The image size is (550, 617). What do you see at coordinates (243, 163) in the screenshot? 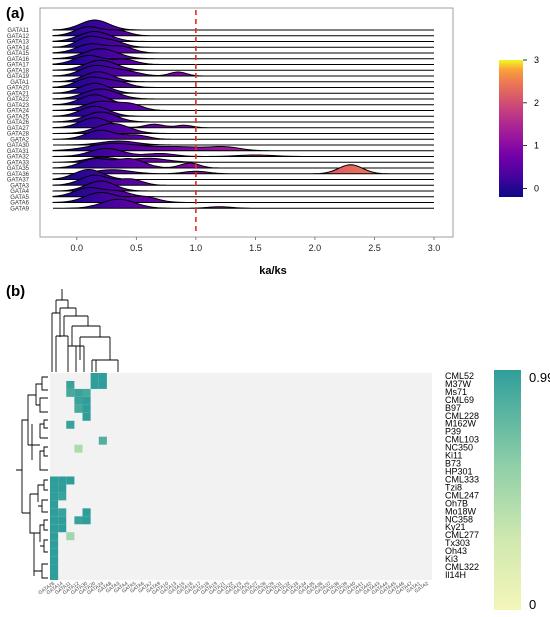
I see `ridge-gata35` at bounding box center [243, 163].